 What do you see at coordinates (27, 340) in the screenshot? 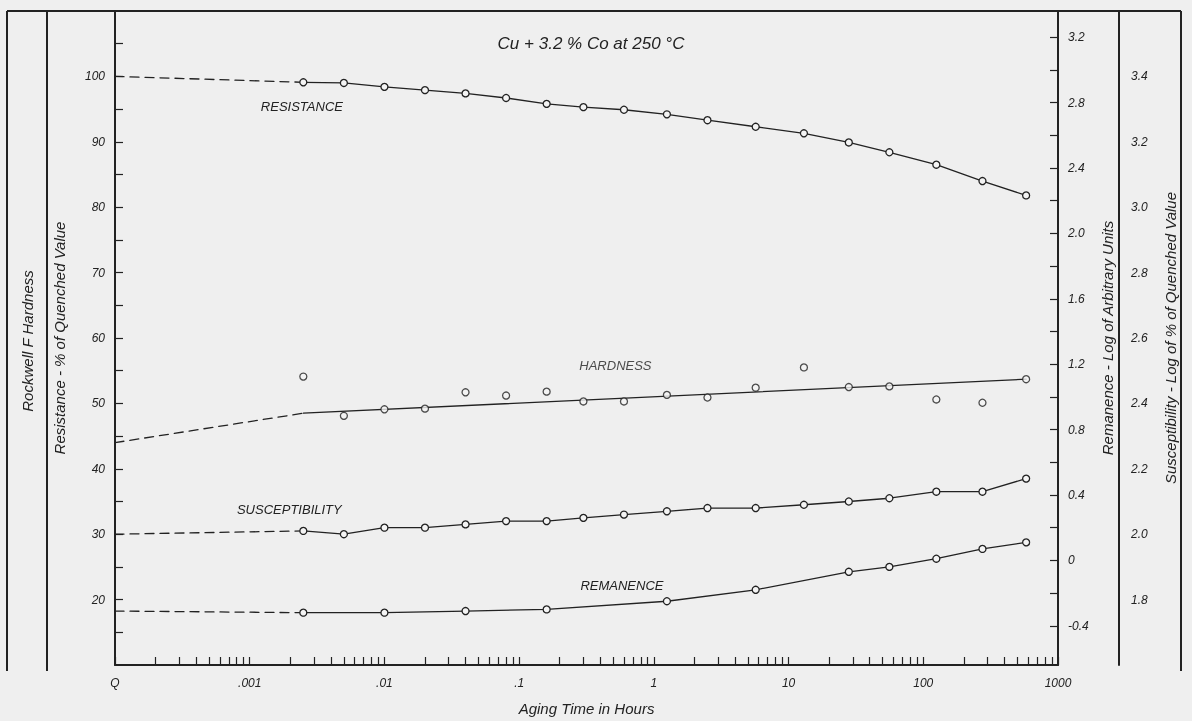
I see `text: Rockwell F Hardness` at bounding box center [27, 340].